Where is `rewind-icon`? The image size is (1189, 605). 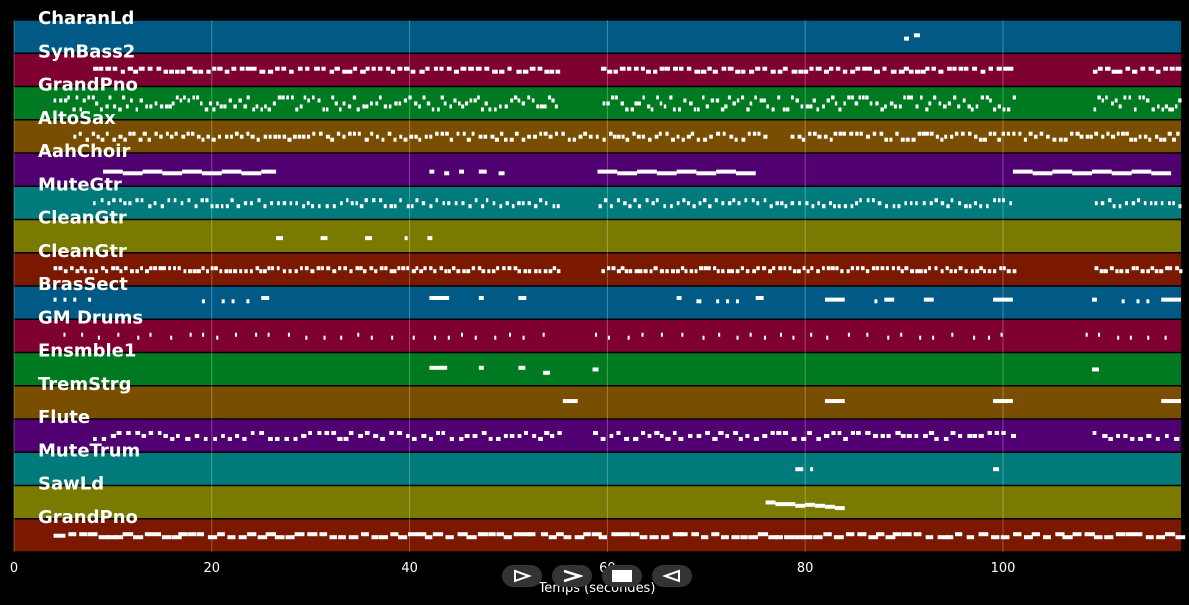
rewind-icon is located at coordinates (671, 576).